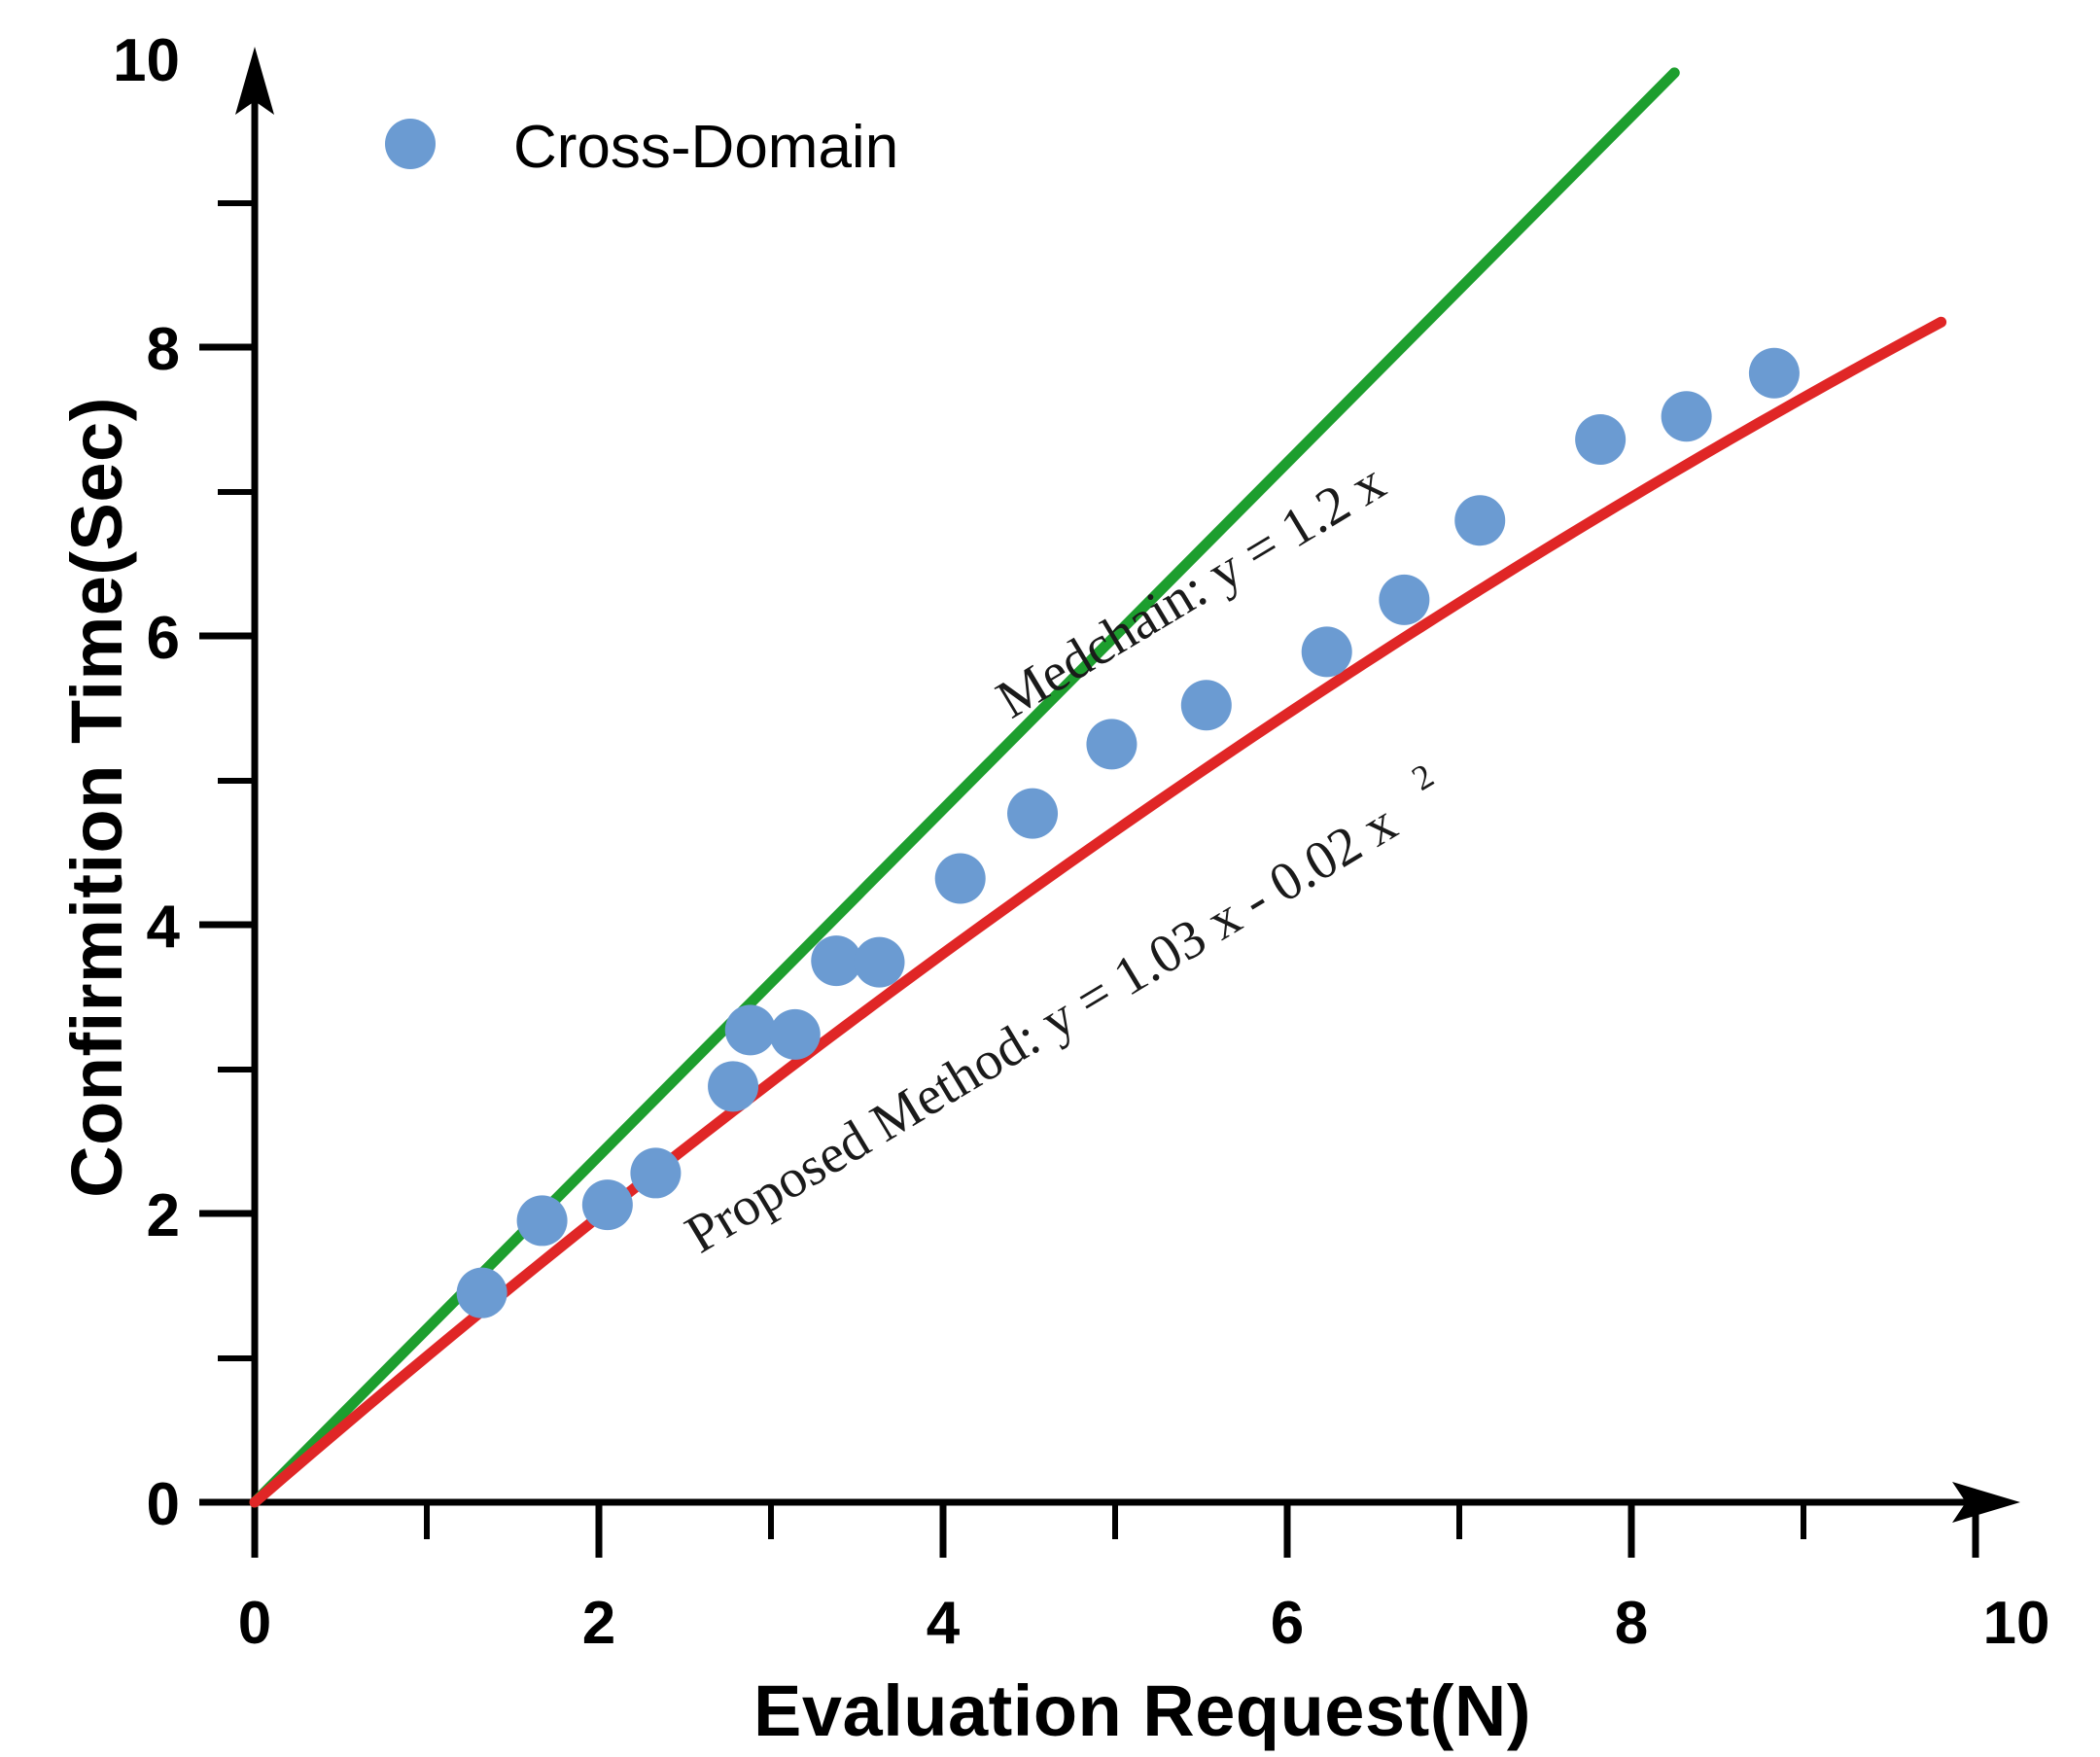  I want to click on x-tick-labels: 0 2 4 6 8 10, so click(1144, 1623).